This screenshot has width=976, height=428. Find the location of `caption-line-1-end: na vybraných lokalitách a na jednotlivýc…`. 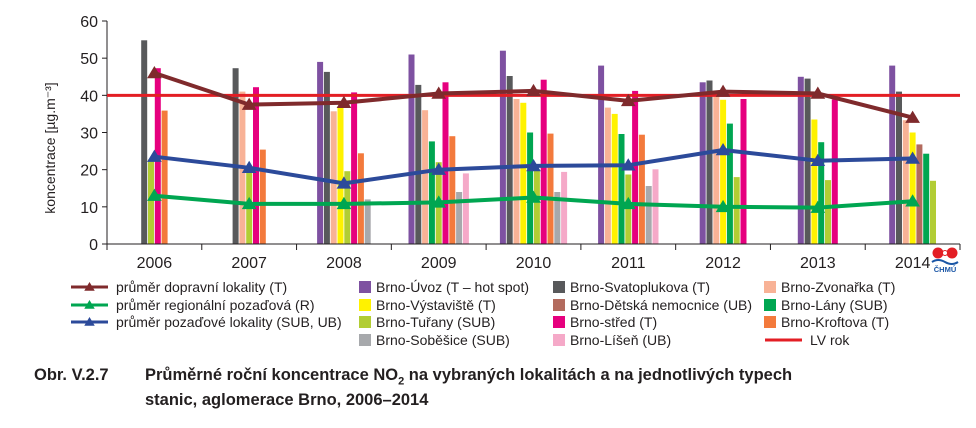

caption-line-1-end: na vybraných lokalitách a na jednotlivýc… is located at coordinates (598, 375).